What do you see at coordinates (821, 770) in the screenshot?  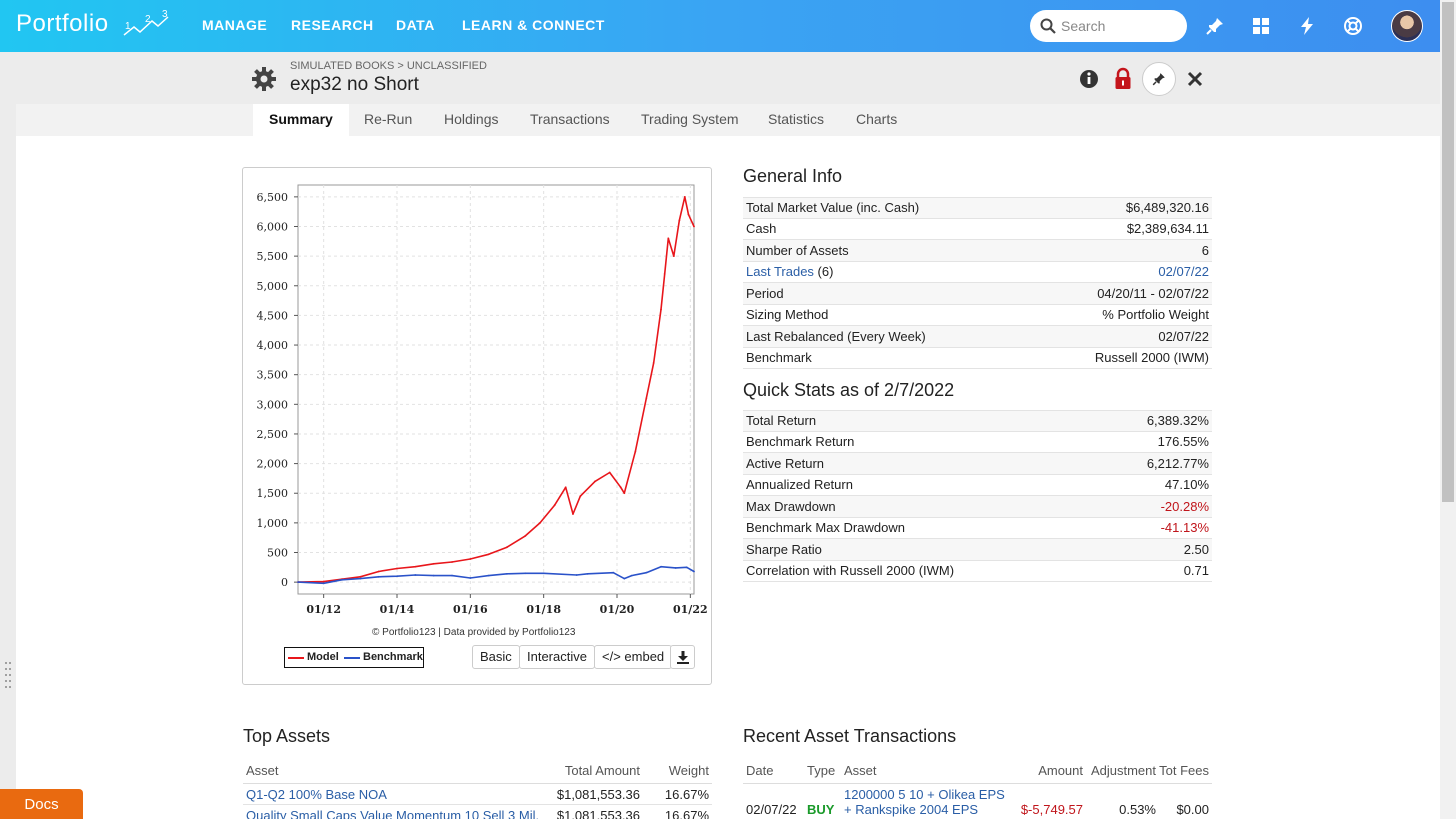 I see `col-type: Type` at bounding box center [821, 770].